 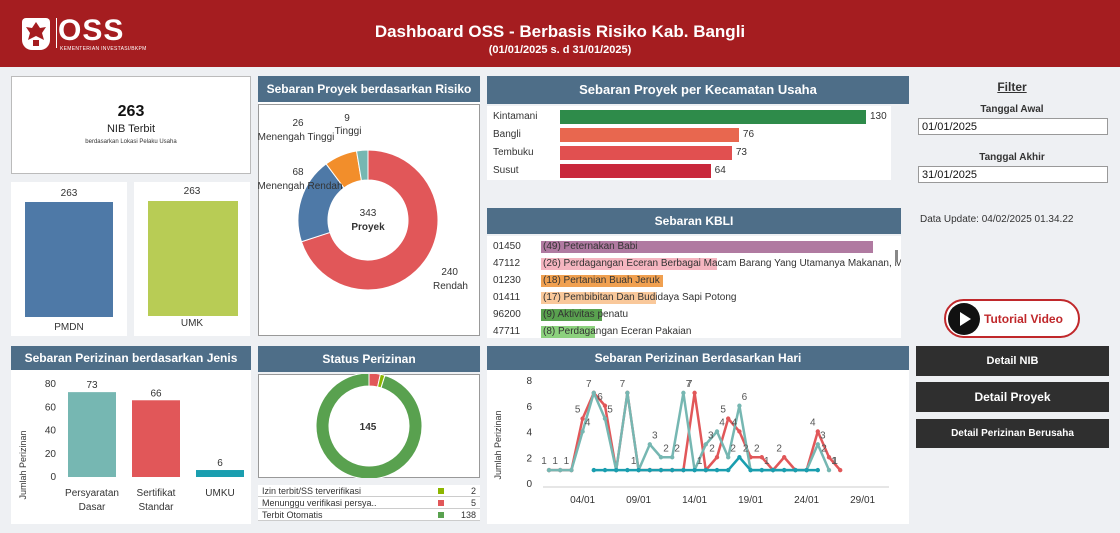 I want to click on kbli-panel-title: Sebaran KBLI, so click(x=694, y=221).